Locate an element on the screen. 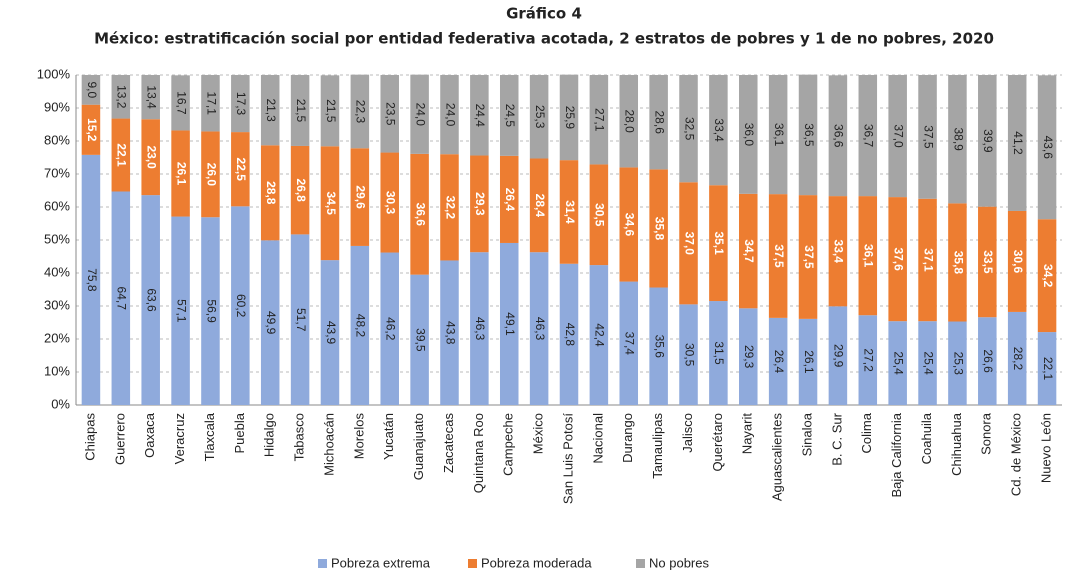  x-tick-label: Chiapas is located at coordinates (89, 437).